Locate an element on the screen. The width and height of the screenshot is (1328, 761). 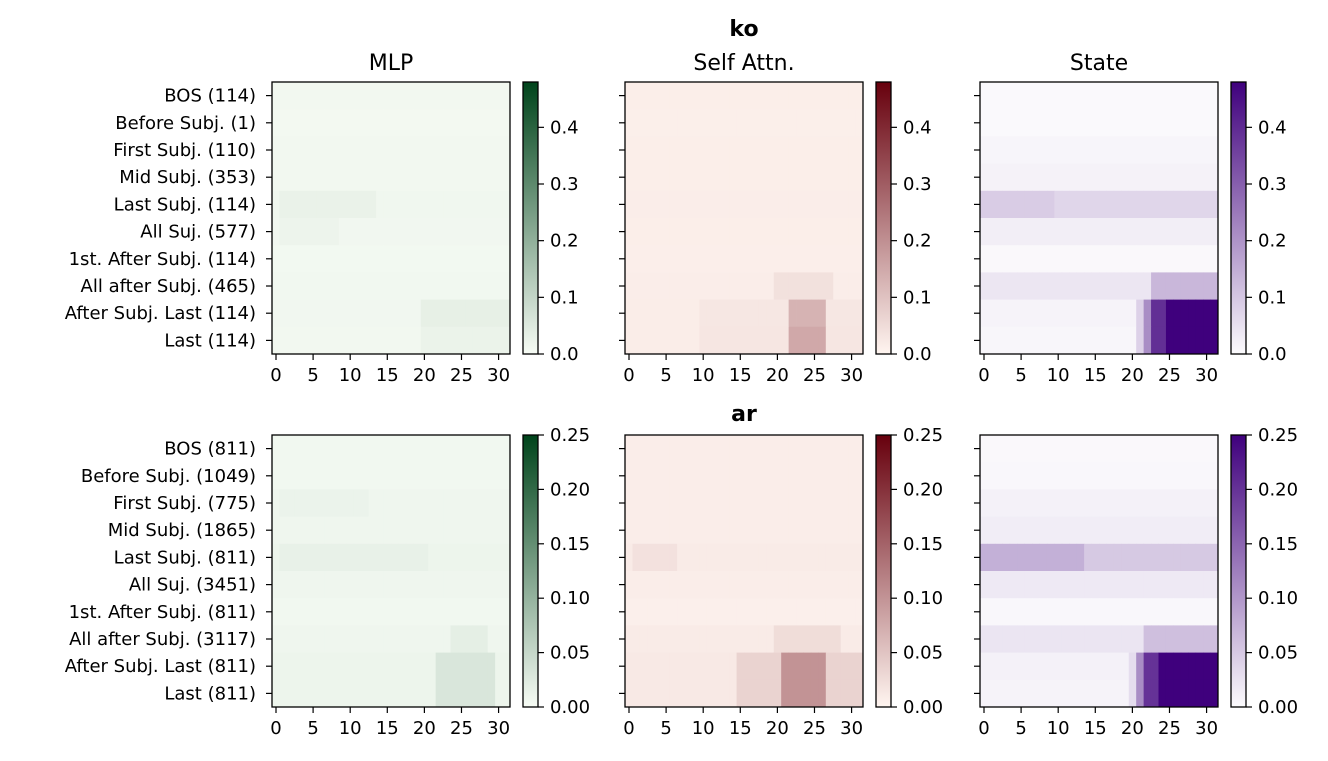
x-tick-label: 10 is located at coordinates (703, 728).